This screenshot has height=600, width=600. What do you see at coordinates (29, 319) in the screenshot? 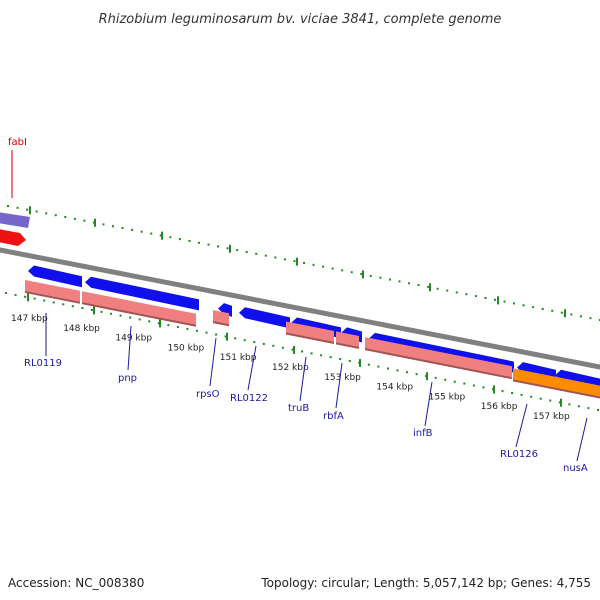
I see `kbp-label: 147 kbp` at bounding box center [29, 319].